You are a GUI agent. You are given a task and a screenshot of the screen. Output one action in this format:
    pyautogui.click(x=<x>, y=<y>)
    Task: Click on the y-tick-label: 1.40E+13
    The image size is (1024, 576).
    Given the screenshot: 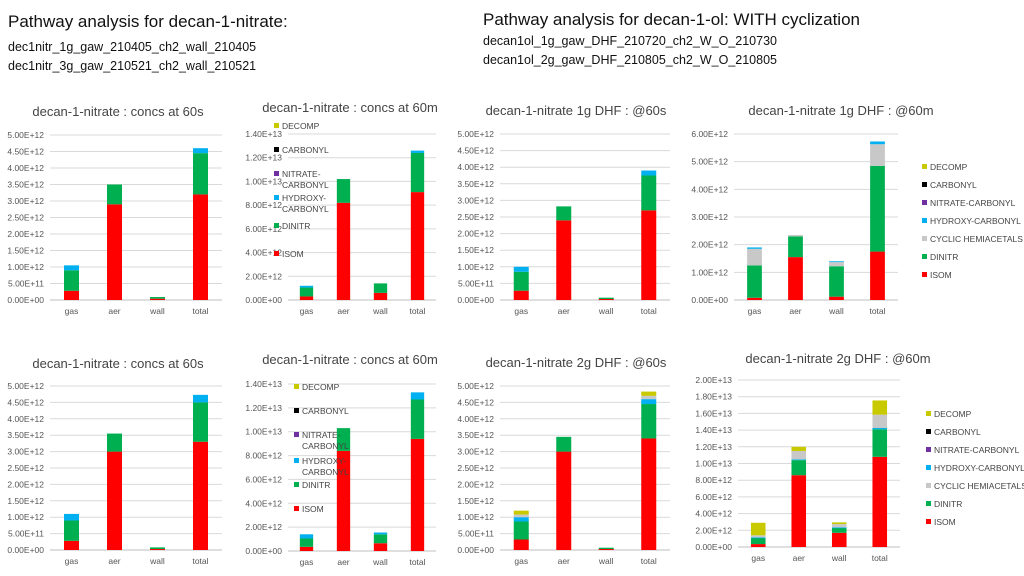 What is the action you would take?
    pyautogui.click(x=713, y=430)
    